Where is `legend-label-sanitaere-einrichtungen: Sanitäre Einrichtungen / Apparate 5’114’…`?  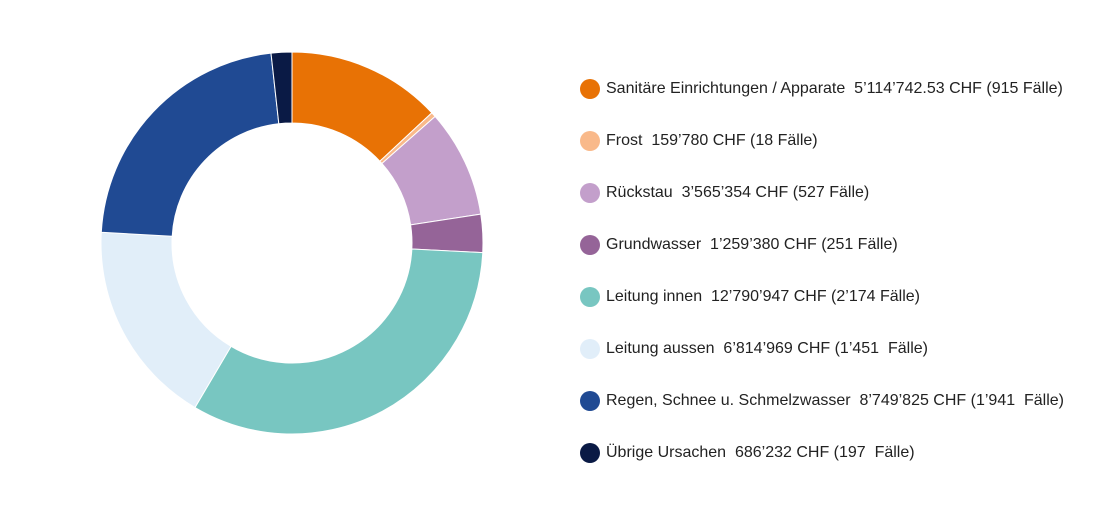 legend-label-sanitaere-einrichtungen: Sanitäre Einrichtungen / Apparate 5’114’… is located at coordinates (834, 88).